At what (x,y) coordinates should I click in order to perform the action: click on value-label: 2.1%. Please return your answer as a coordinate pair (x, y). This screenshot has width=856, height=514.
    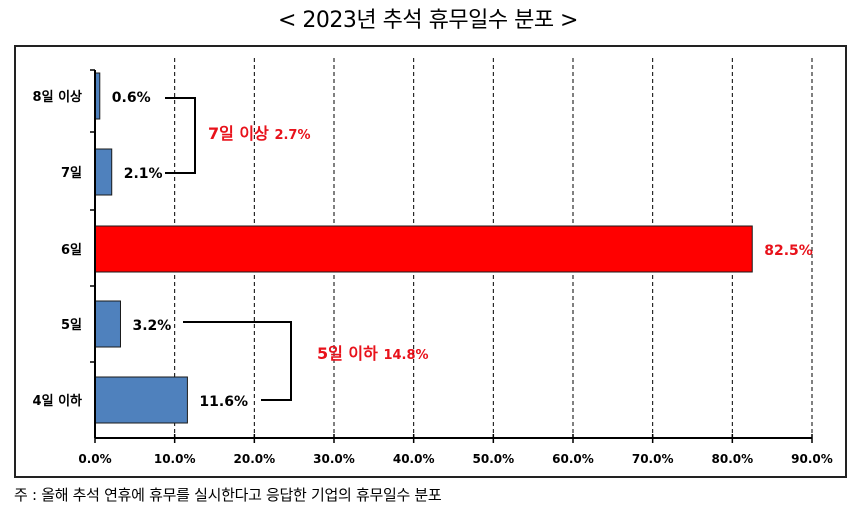
    Looking at the image, I should click on (143, 174).